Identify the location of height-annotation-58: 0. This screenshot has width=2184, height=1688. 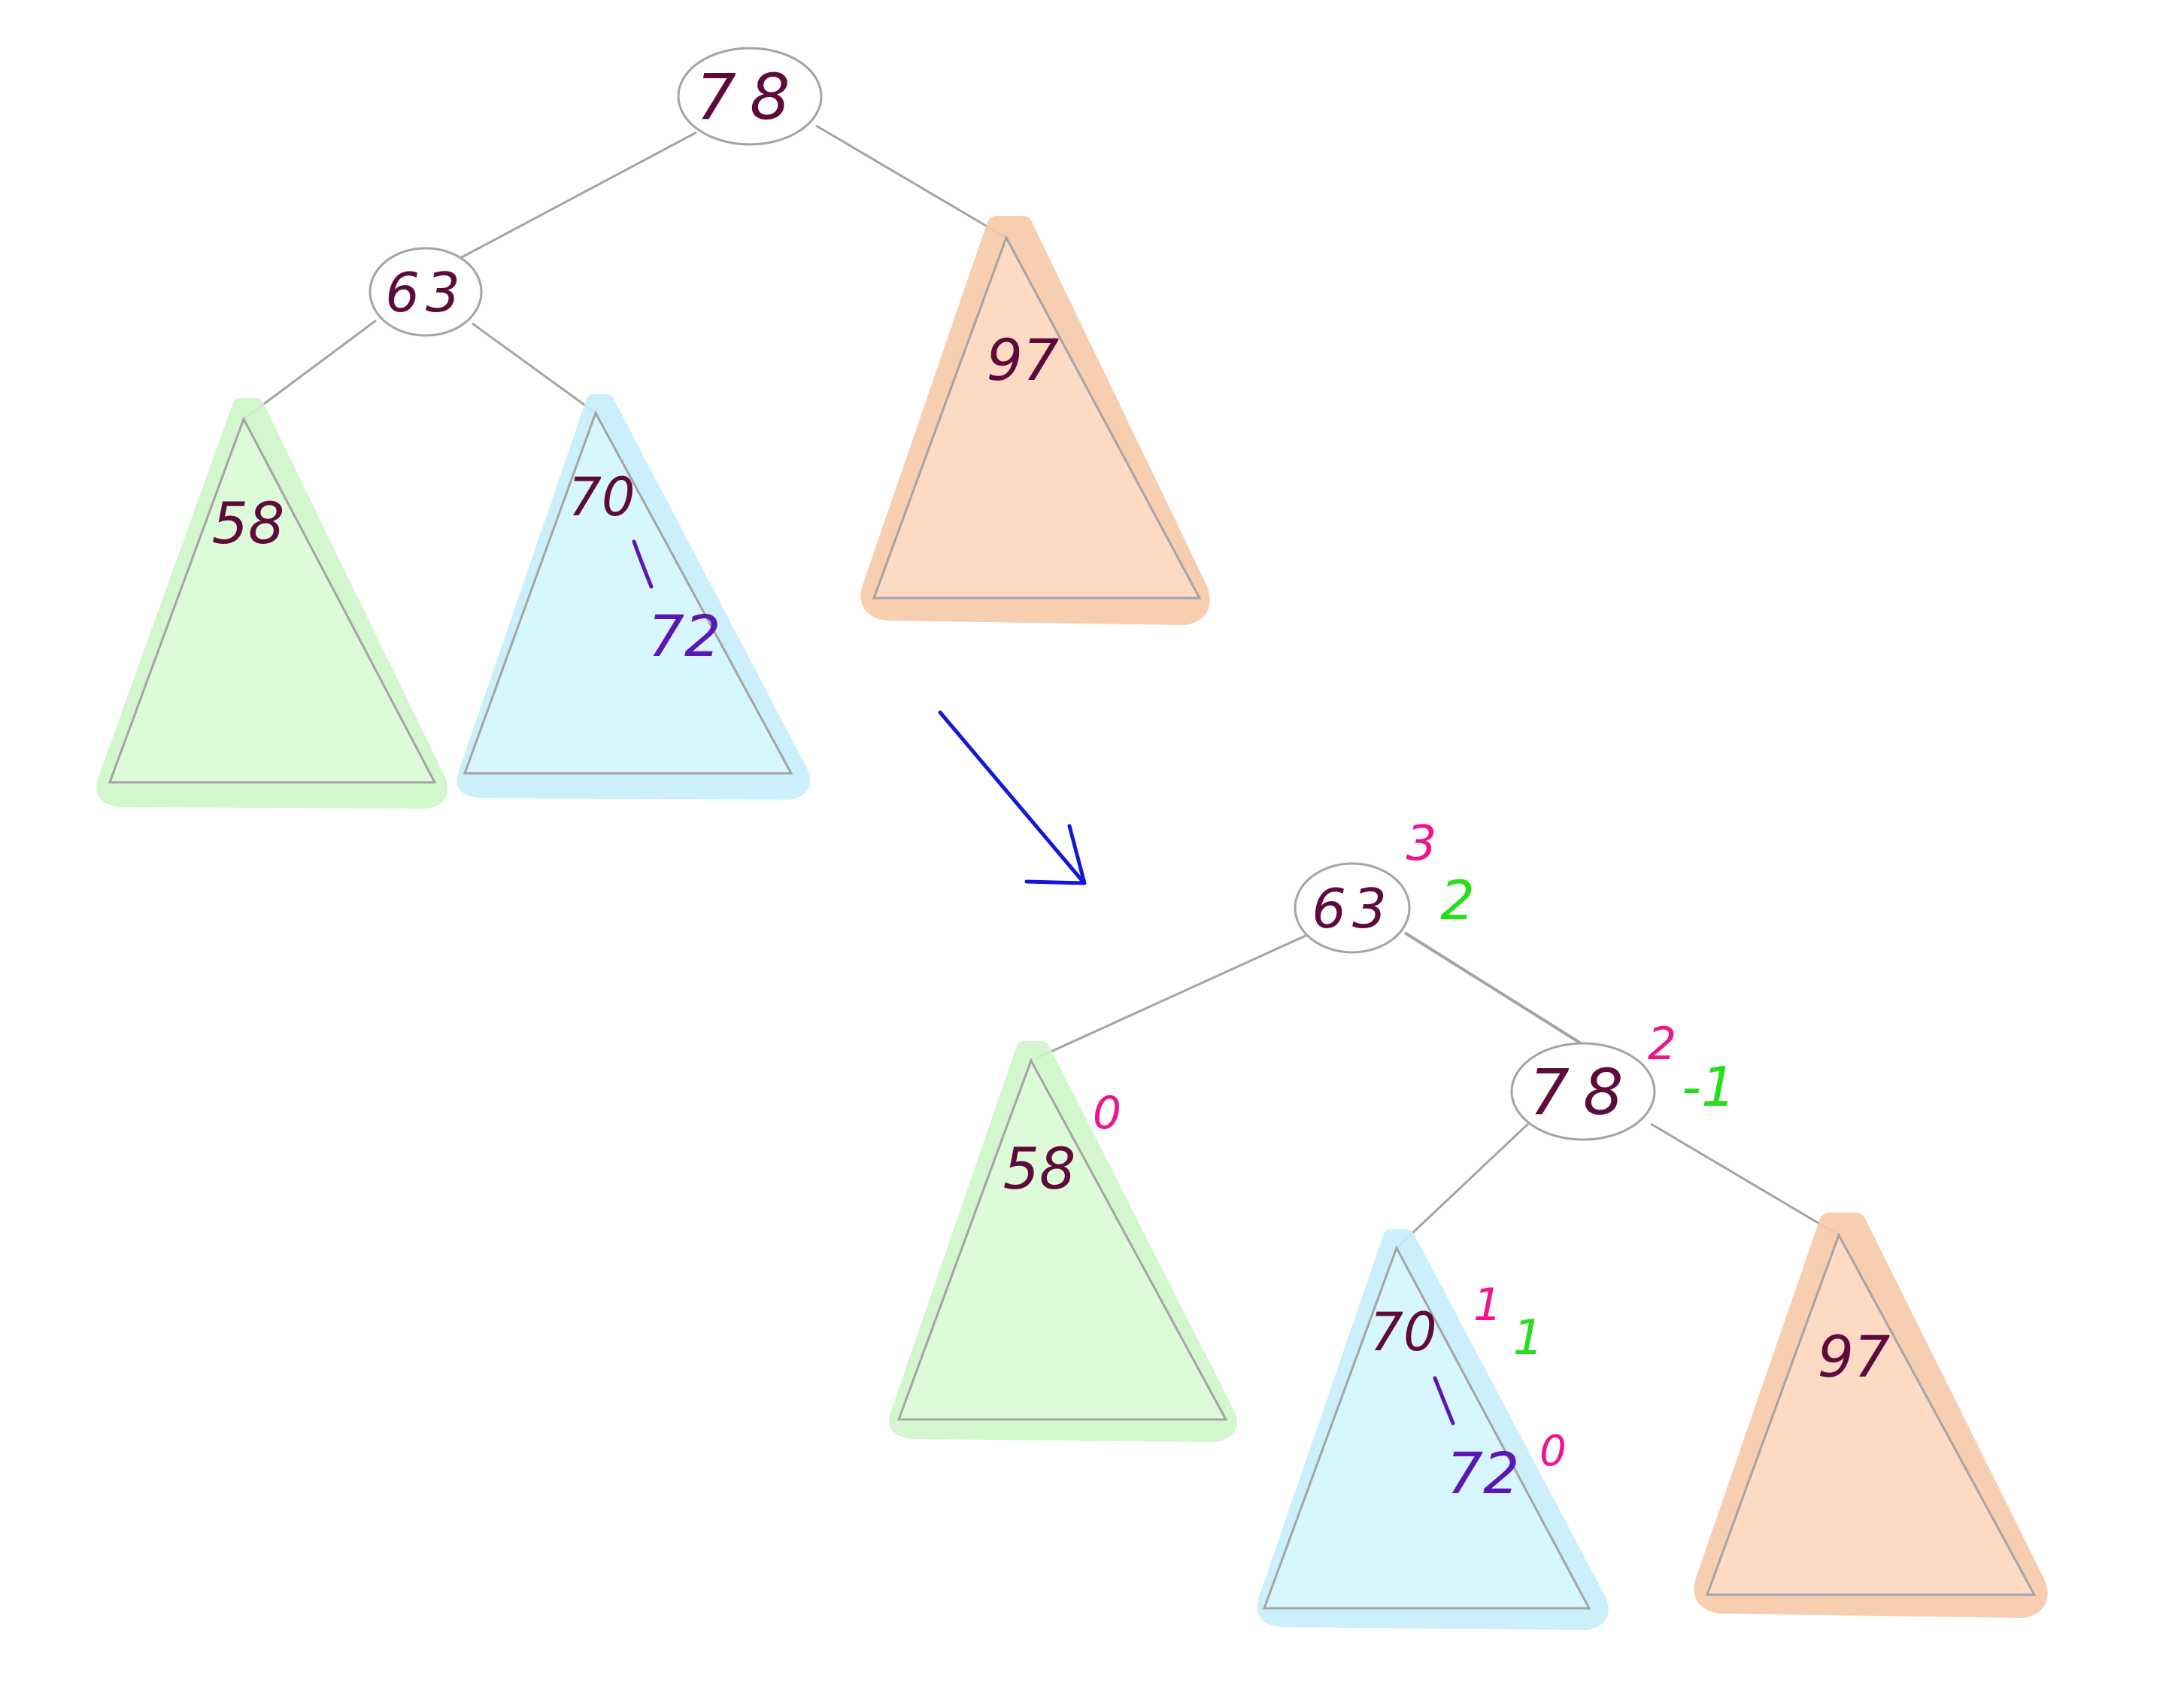
(1107, 1113).